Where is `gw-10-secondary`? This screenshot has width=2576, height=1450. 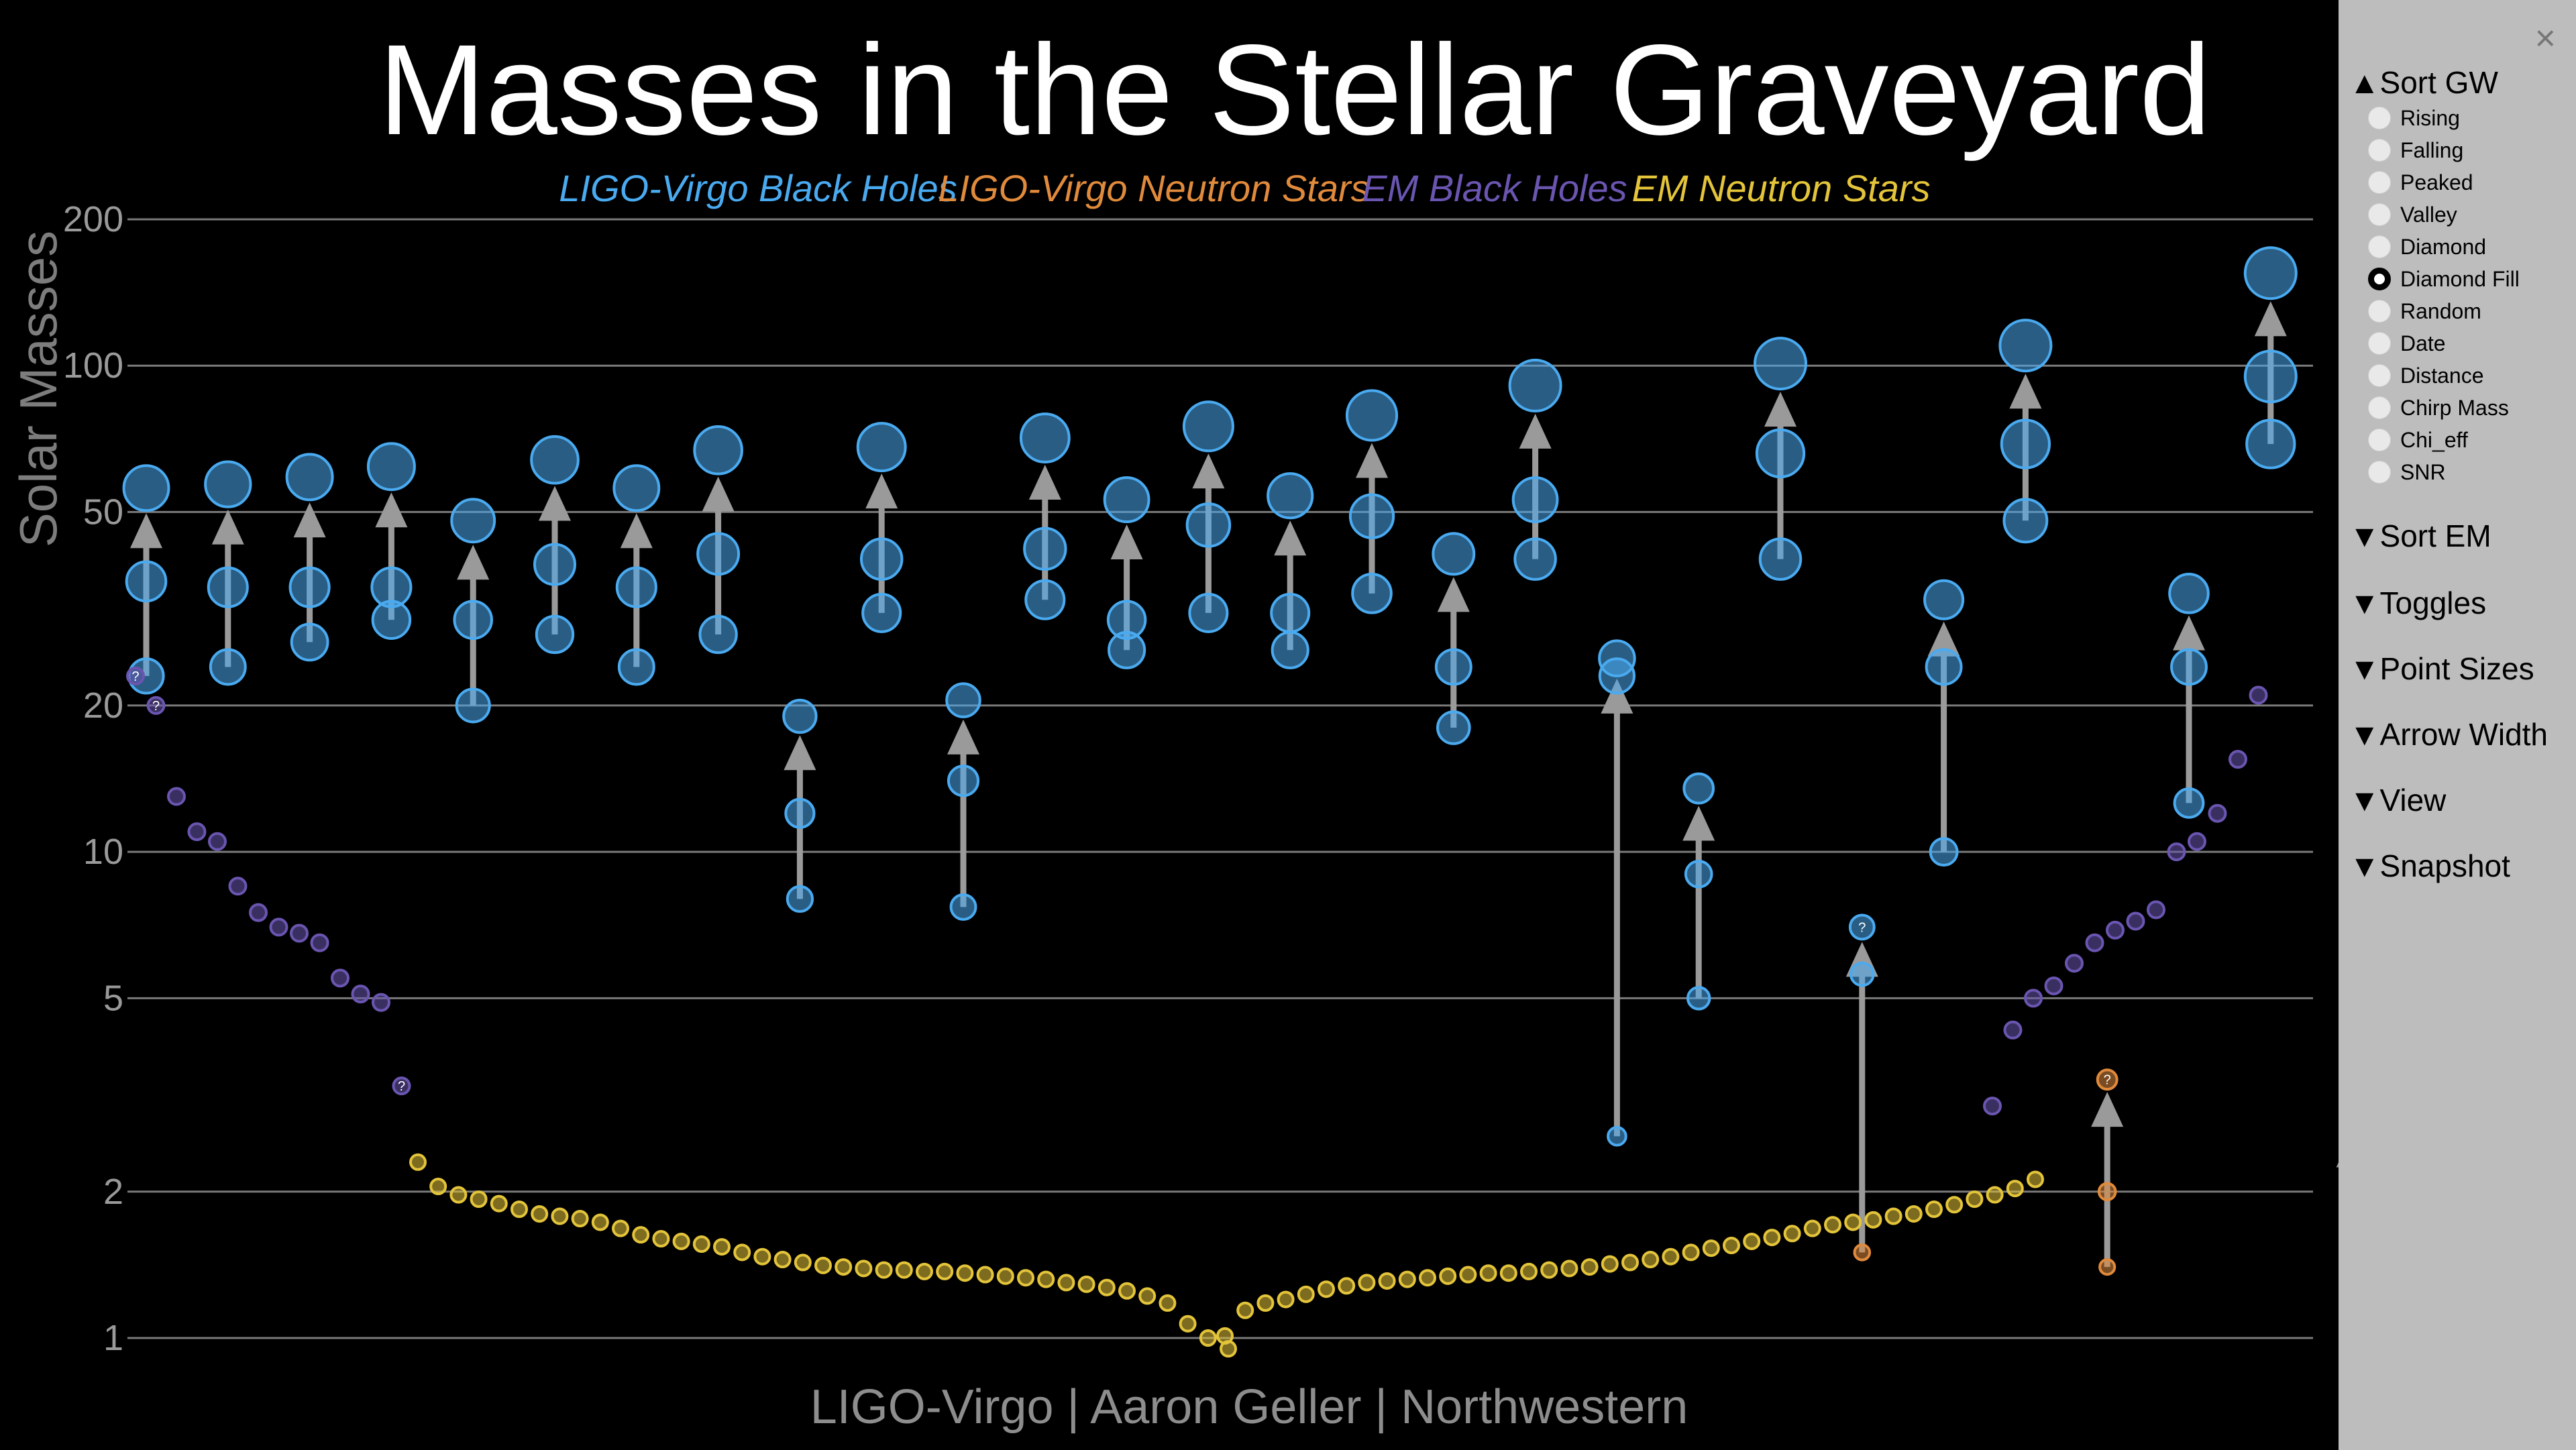
gw-10-secondary is located at coordinates (963, 907).